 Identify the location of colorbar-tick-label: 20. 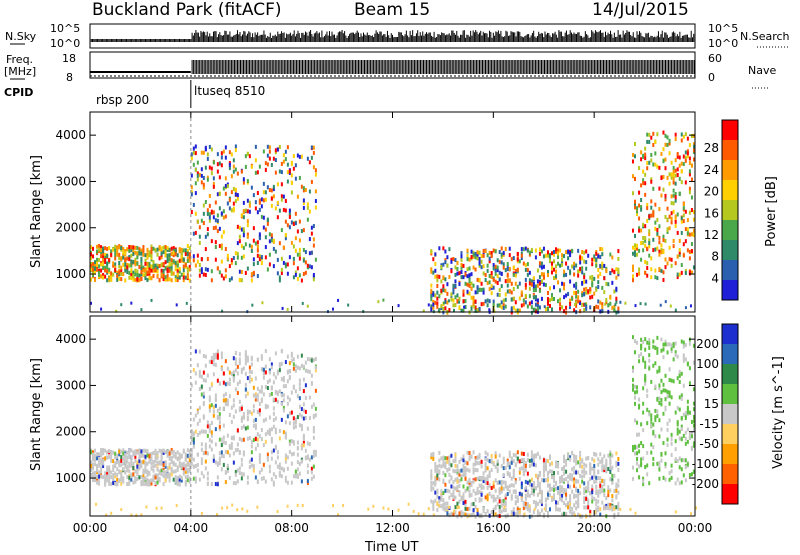
(711, 192).